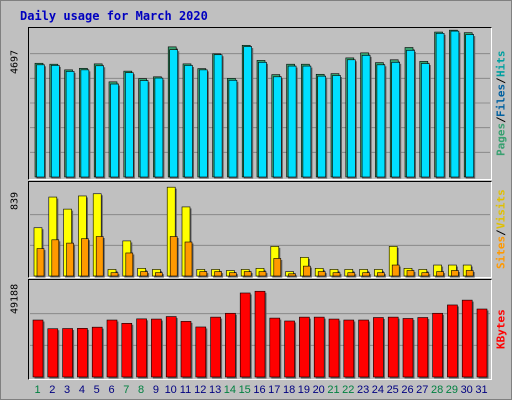 This screenshot has width=512, height=400. What do you see at coordinates (407, 390) in the screenshot?
I see `day-label: 26` at bounding box center [407, 390].